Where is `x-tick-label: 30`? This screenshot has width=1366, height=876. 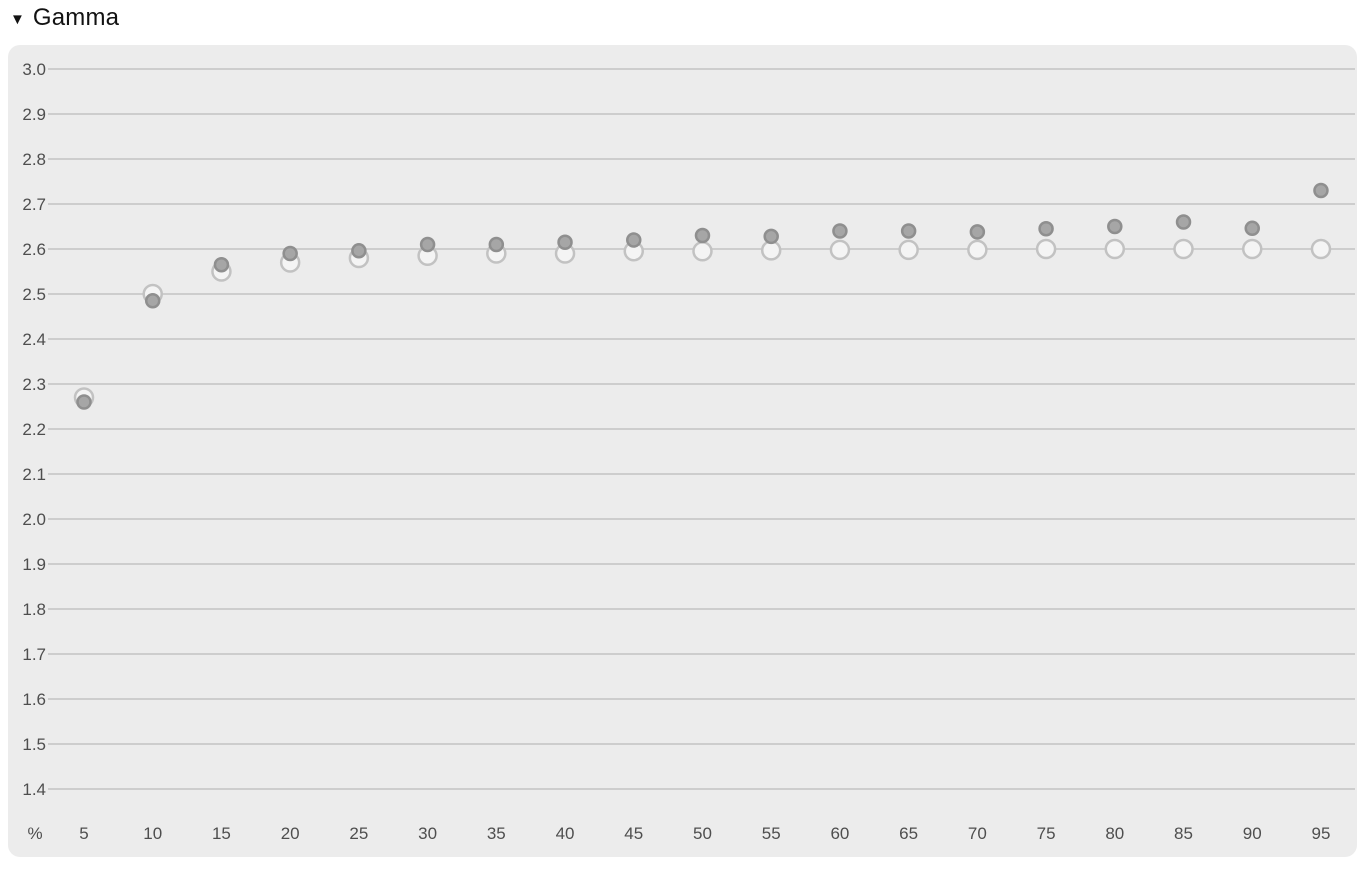 x-tick-label: 30 is located at coordinates (427, 833).